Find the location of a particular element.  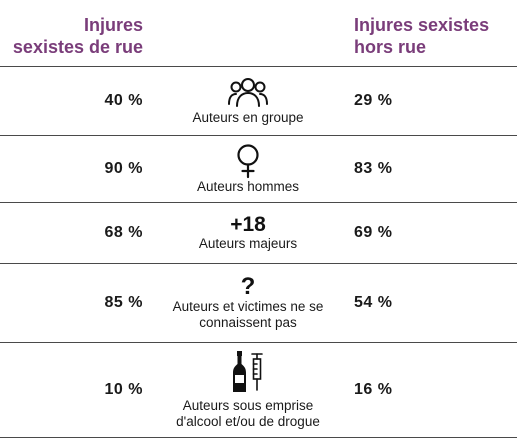

bottle-syringe-icon is located at coordinates (248, 372).